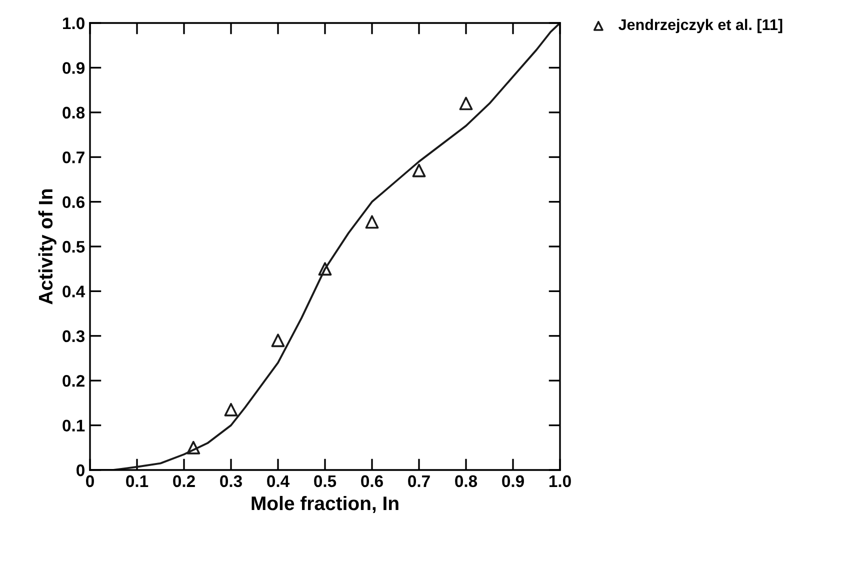 This screenshot has height=564, width=842. What do you see at coordinates (184, 481) in the screenshot?
I see `x-tick-label: 0.2` at bounding box center [184, 481].